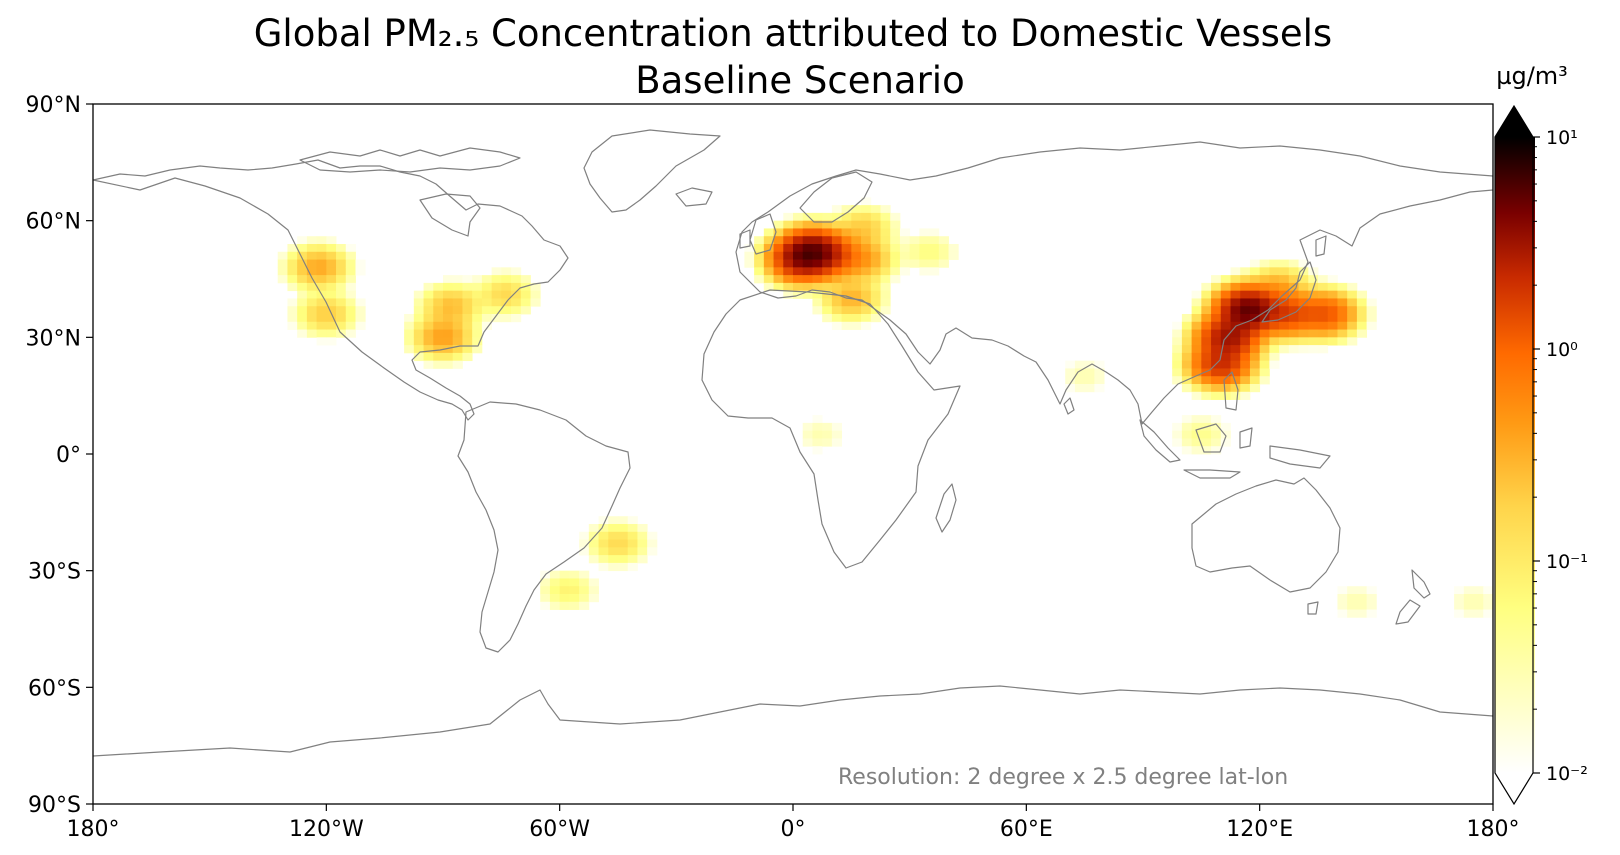  I want to click on coastline-new-zealand, so click(1413, 597).